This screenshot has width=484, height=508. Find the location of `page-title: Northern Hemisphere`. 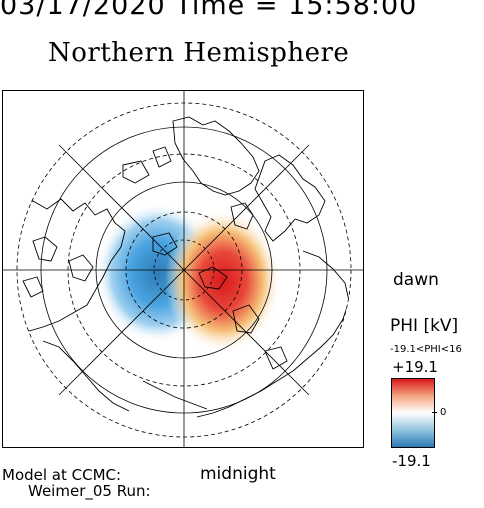

page-title: Northern Hemisphere is located at coordinates (199, 53).